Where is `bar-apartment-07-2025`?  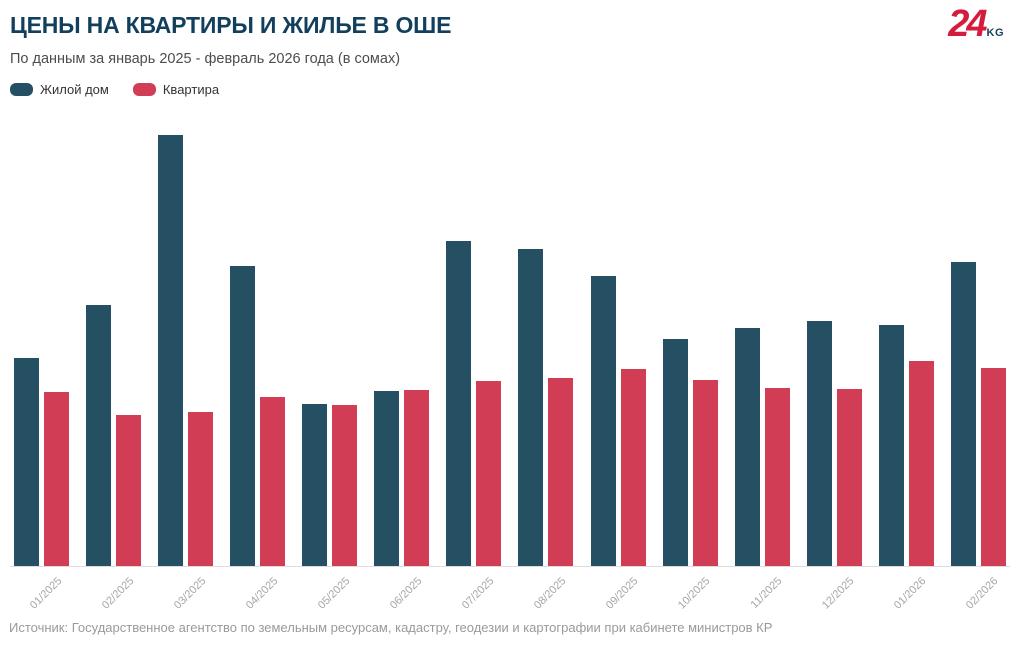 bar-apartment-07-2025 is located at coordinates (489, 473).